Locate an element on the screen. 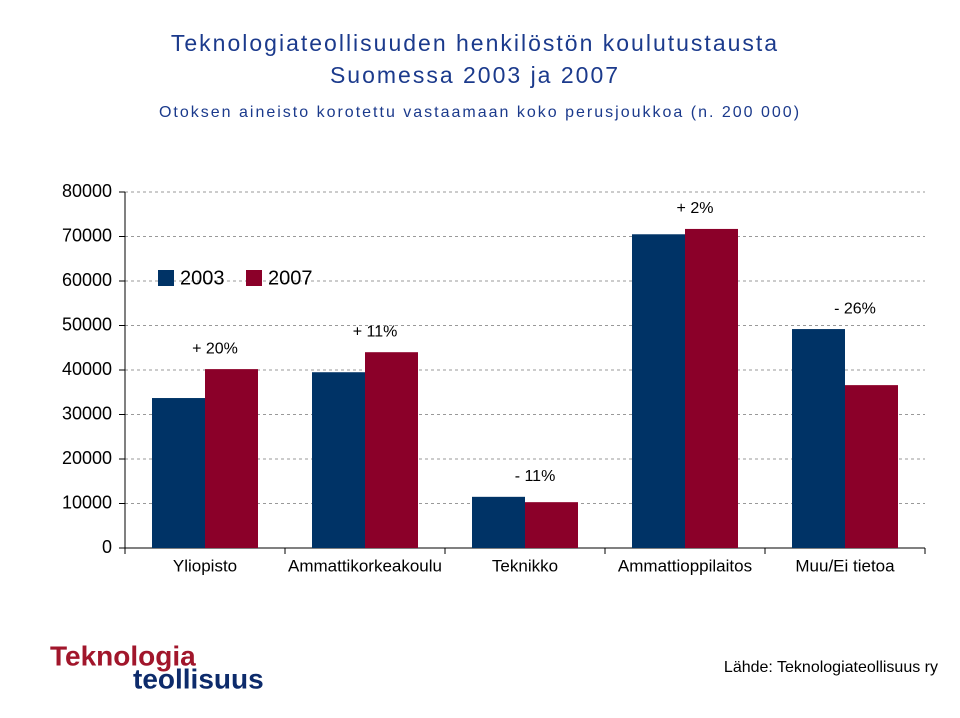  x-tick-label: Ammattikorkeakoulu is located at coordinates (365, 565).